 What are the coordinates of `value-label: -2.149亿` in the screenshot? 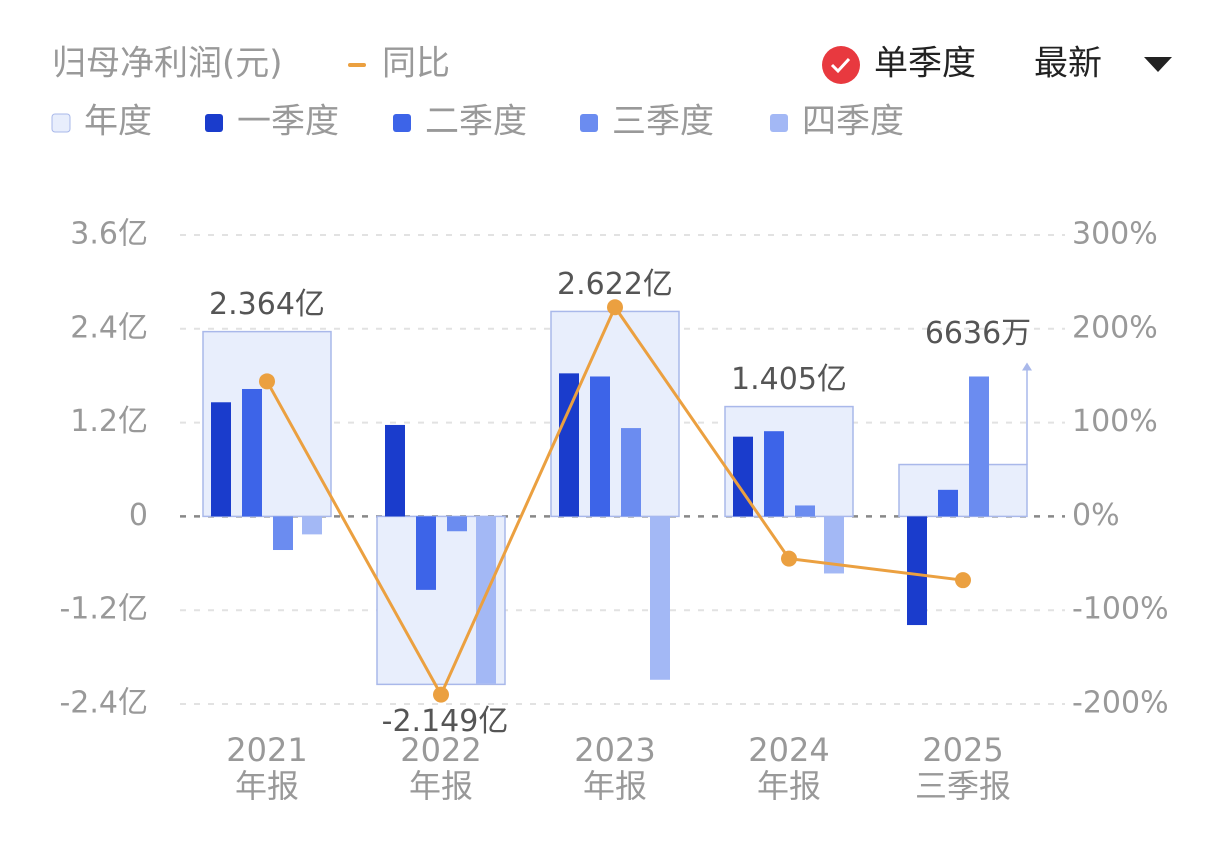 It's located at (445, 721).